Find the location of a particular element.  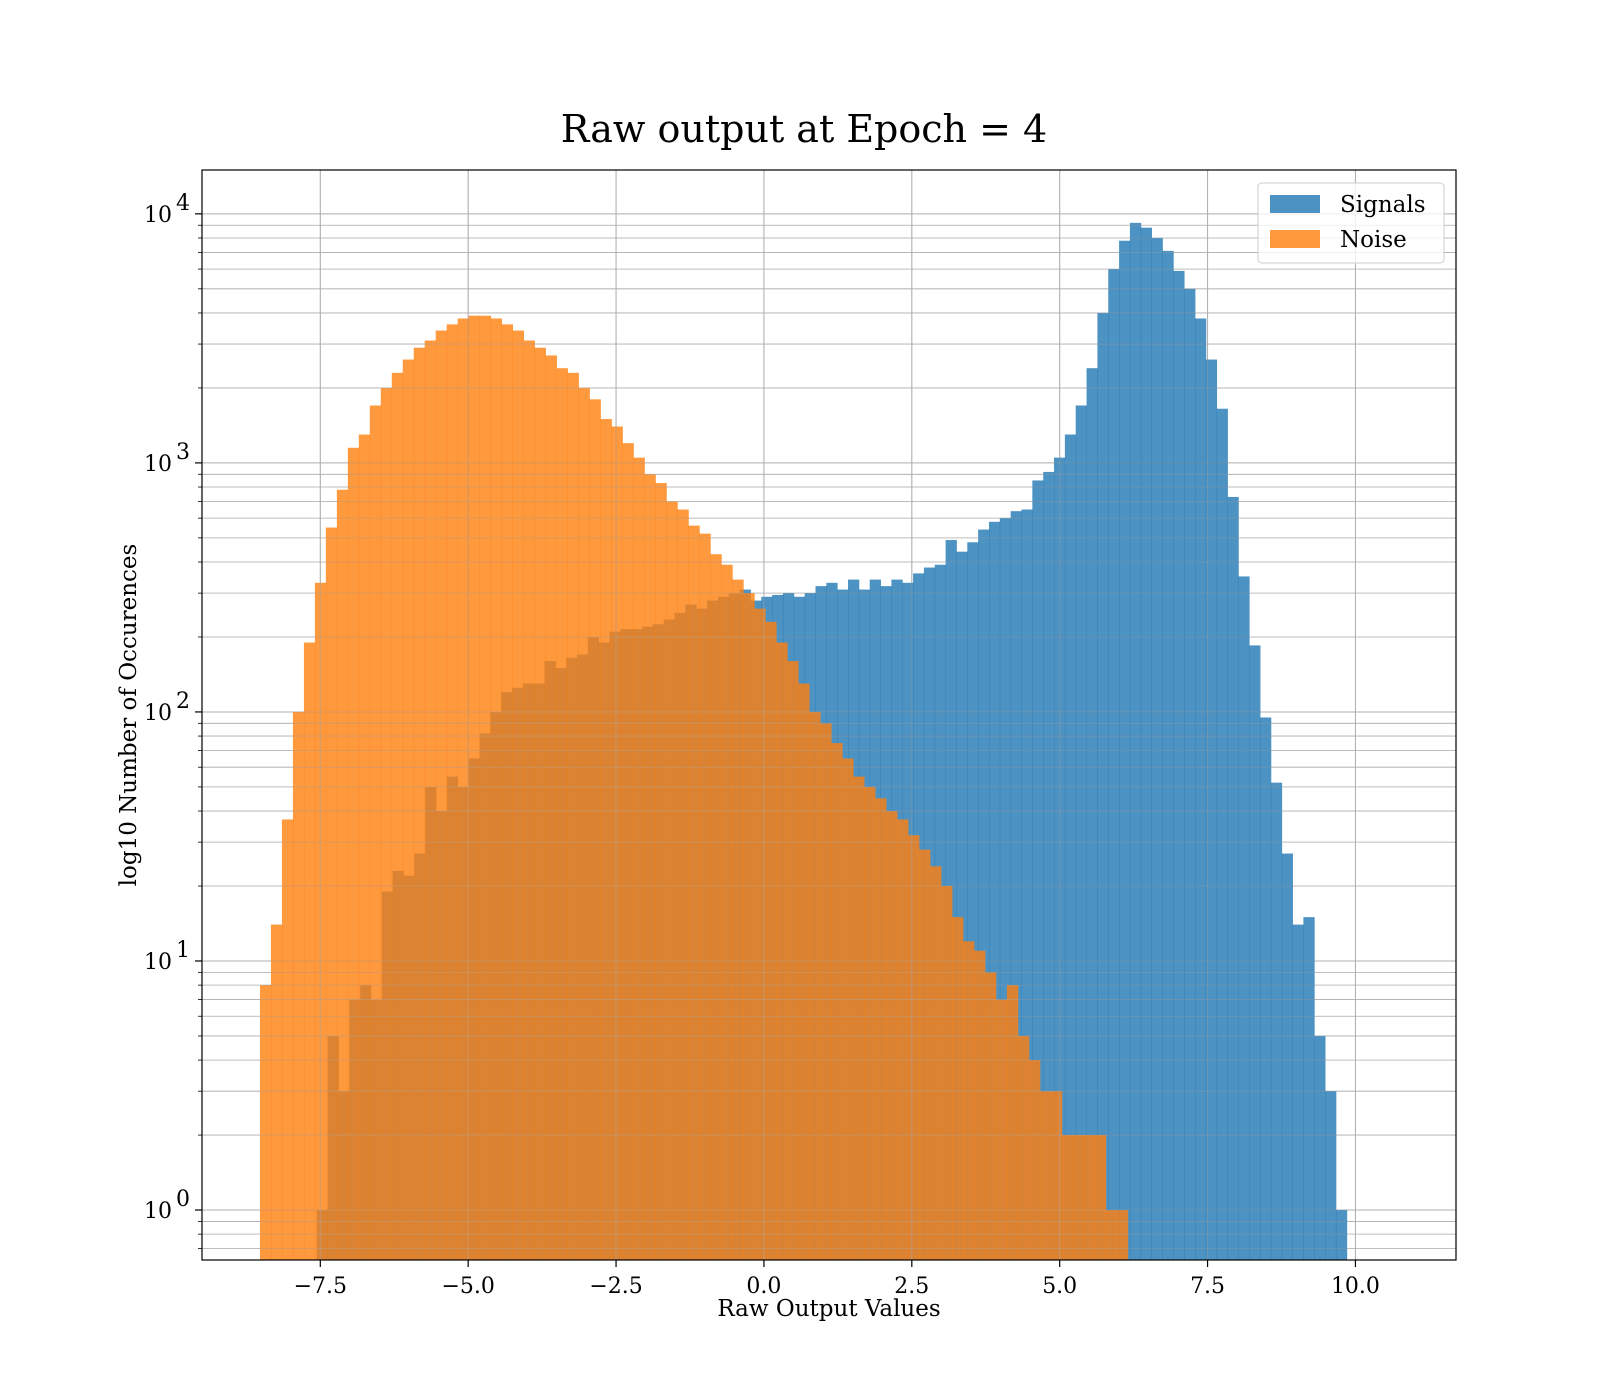

legend-label-signals: Signals is located at coordinates (1383, 205).